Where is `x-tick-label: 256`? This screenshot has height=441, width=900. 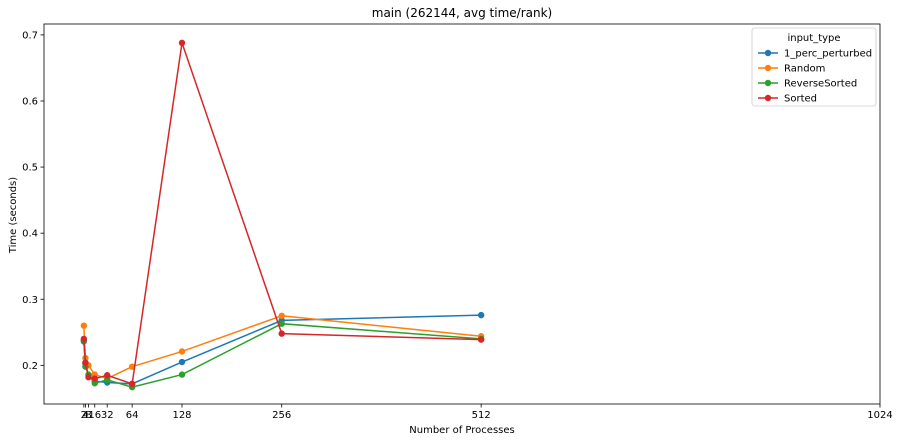
x-tick-label: 256 is located at coordinates (281, 415).